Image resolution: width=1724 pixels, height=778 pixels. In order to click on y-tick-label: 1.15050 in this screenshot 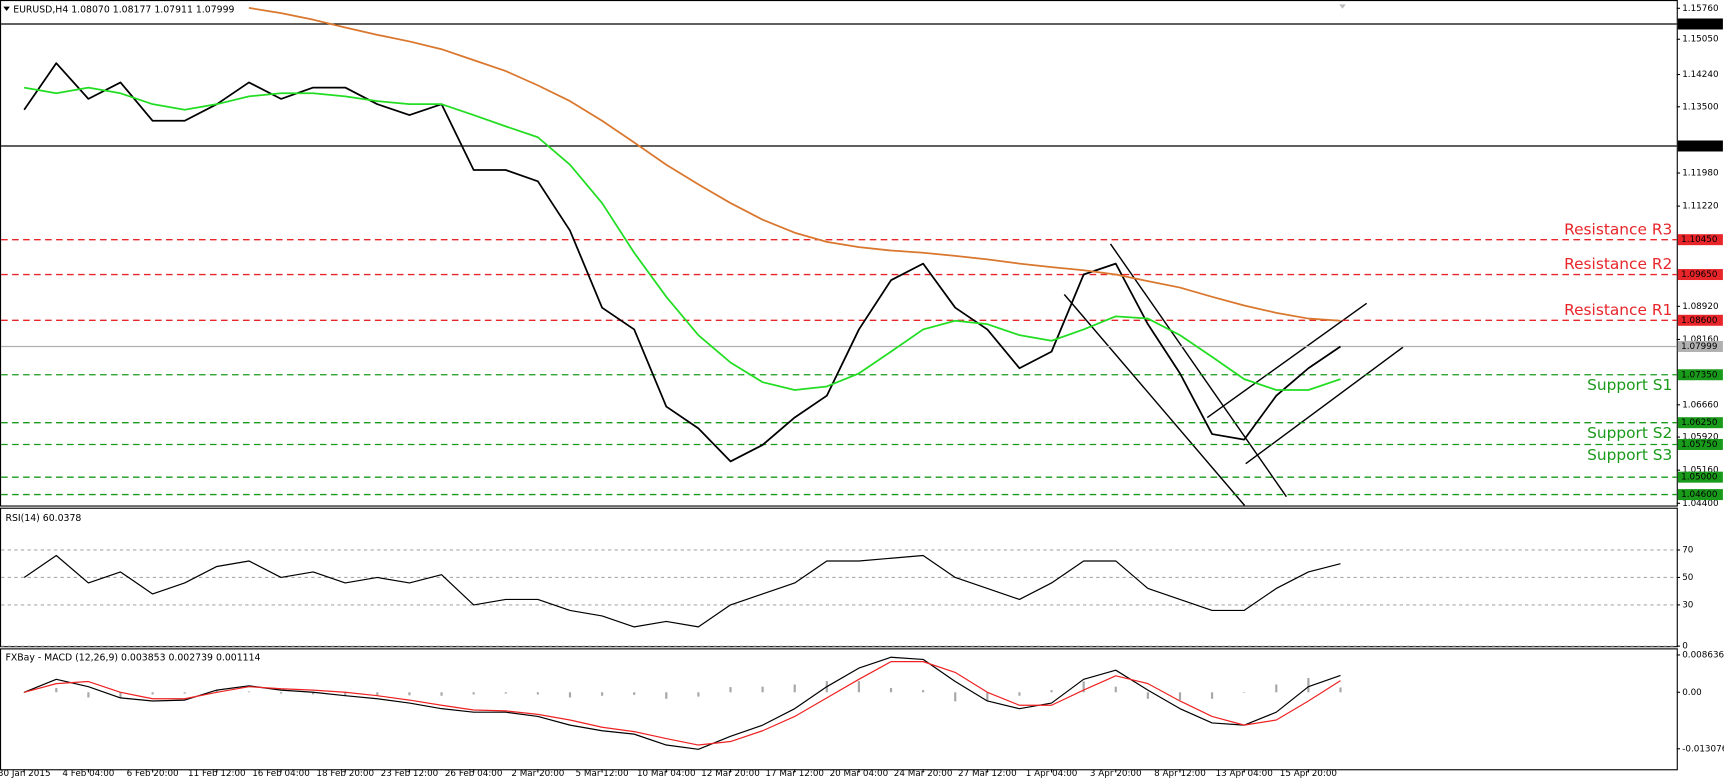, I will do `click(1700, 40)`.